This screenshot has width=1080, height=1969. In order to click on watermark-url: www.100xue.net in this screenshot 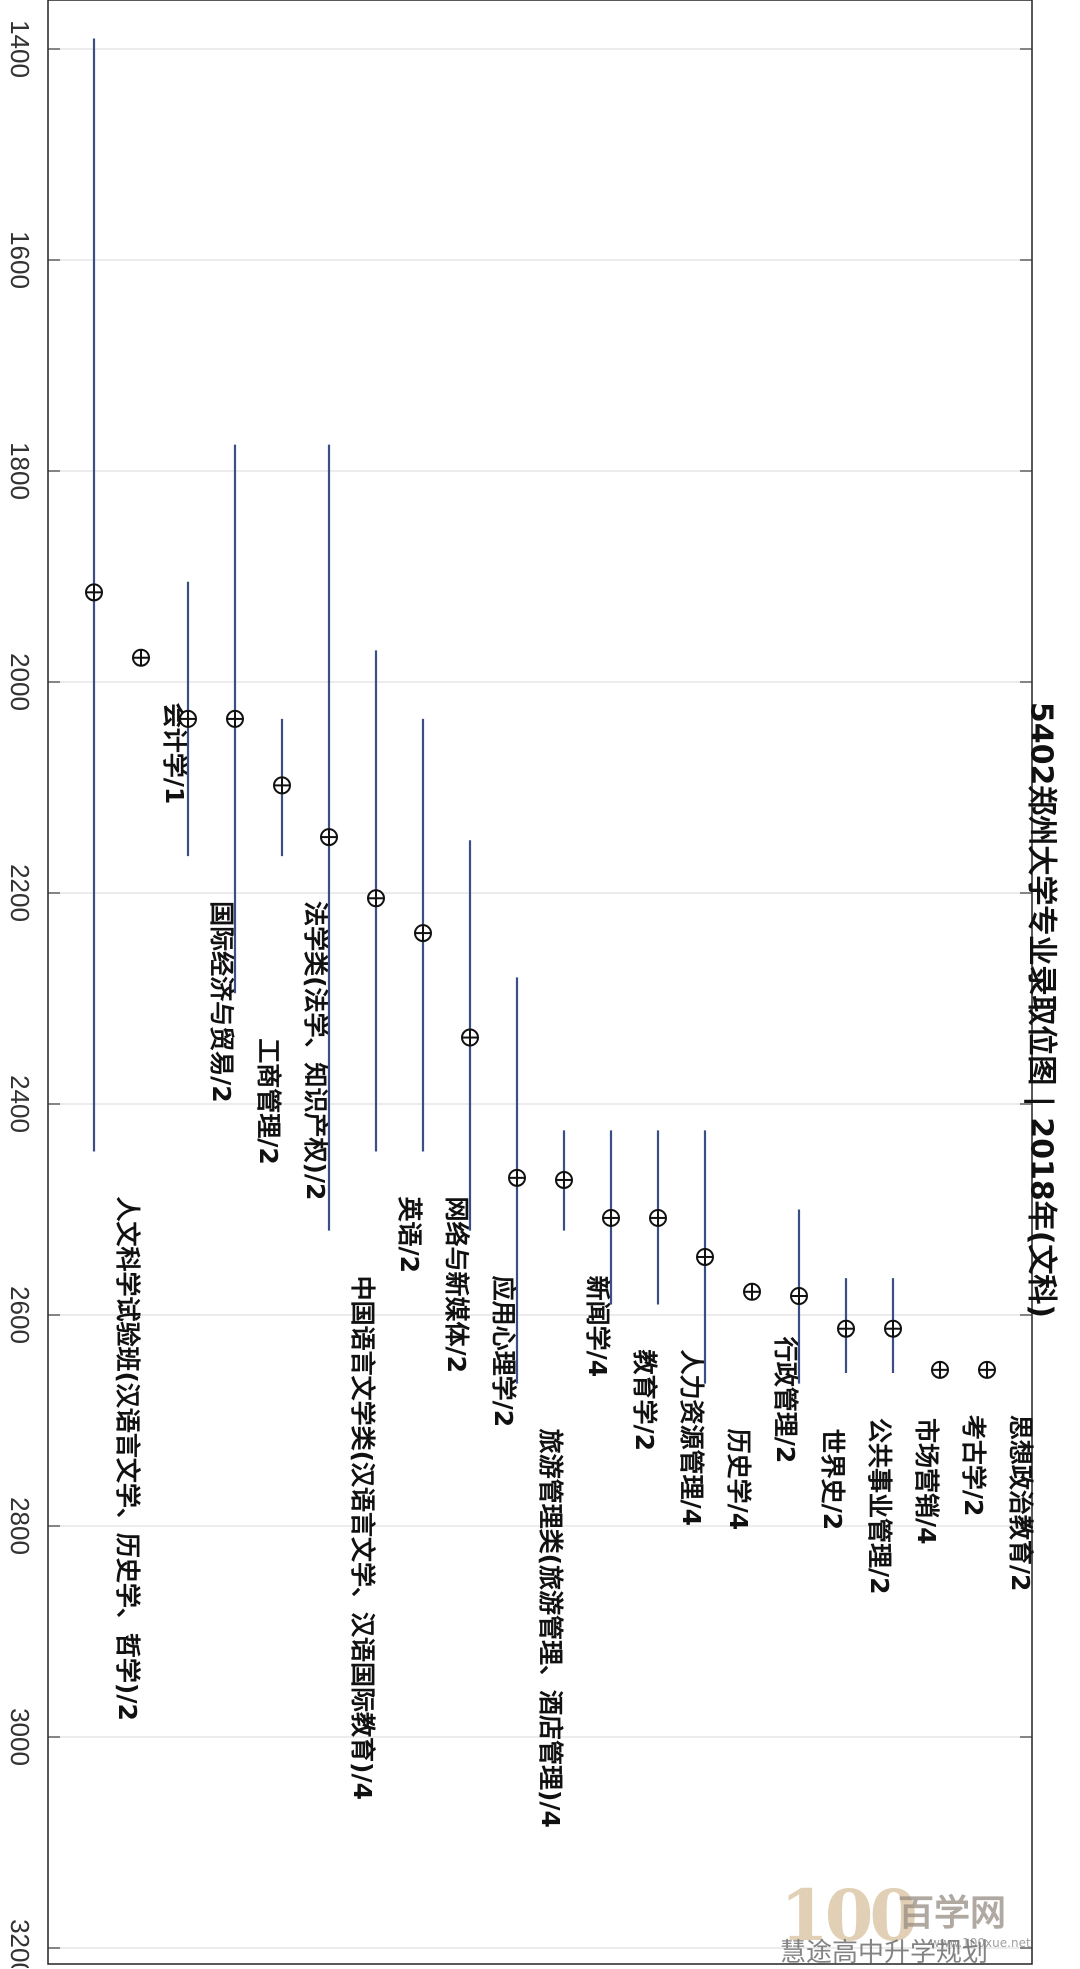, I will do `click(980, 1943)`.